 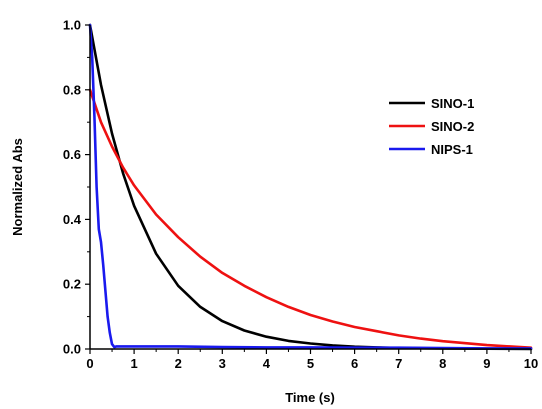 What do you see at coordinates (267, 363) in the screenshot?
I see `x-tick-label: 4` at bounding box center [267, 363].